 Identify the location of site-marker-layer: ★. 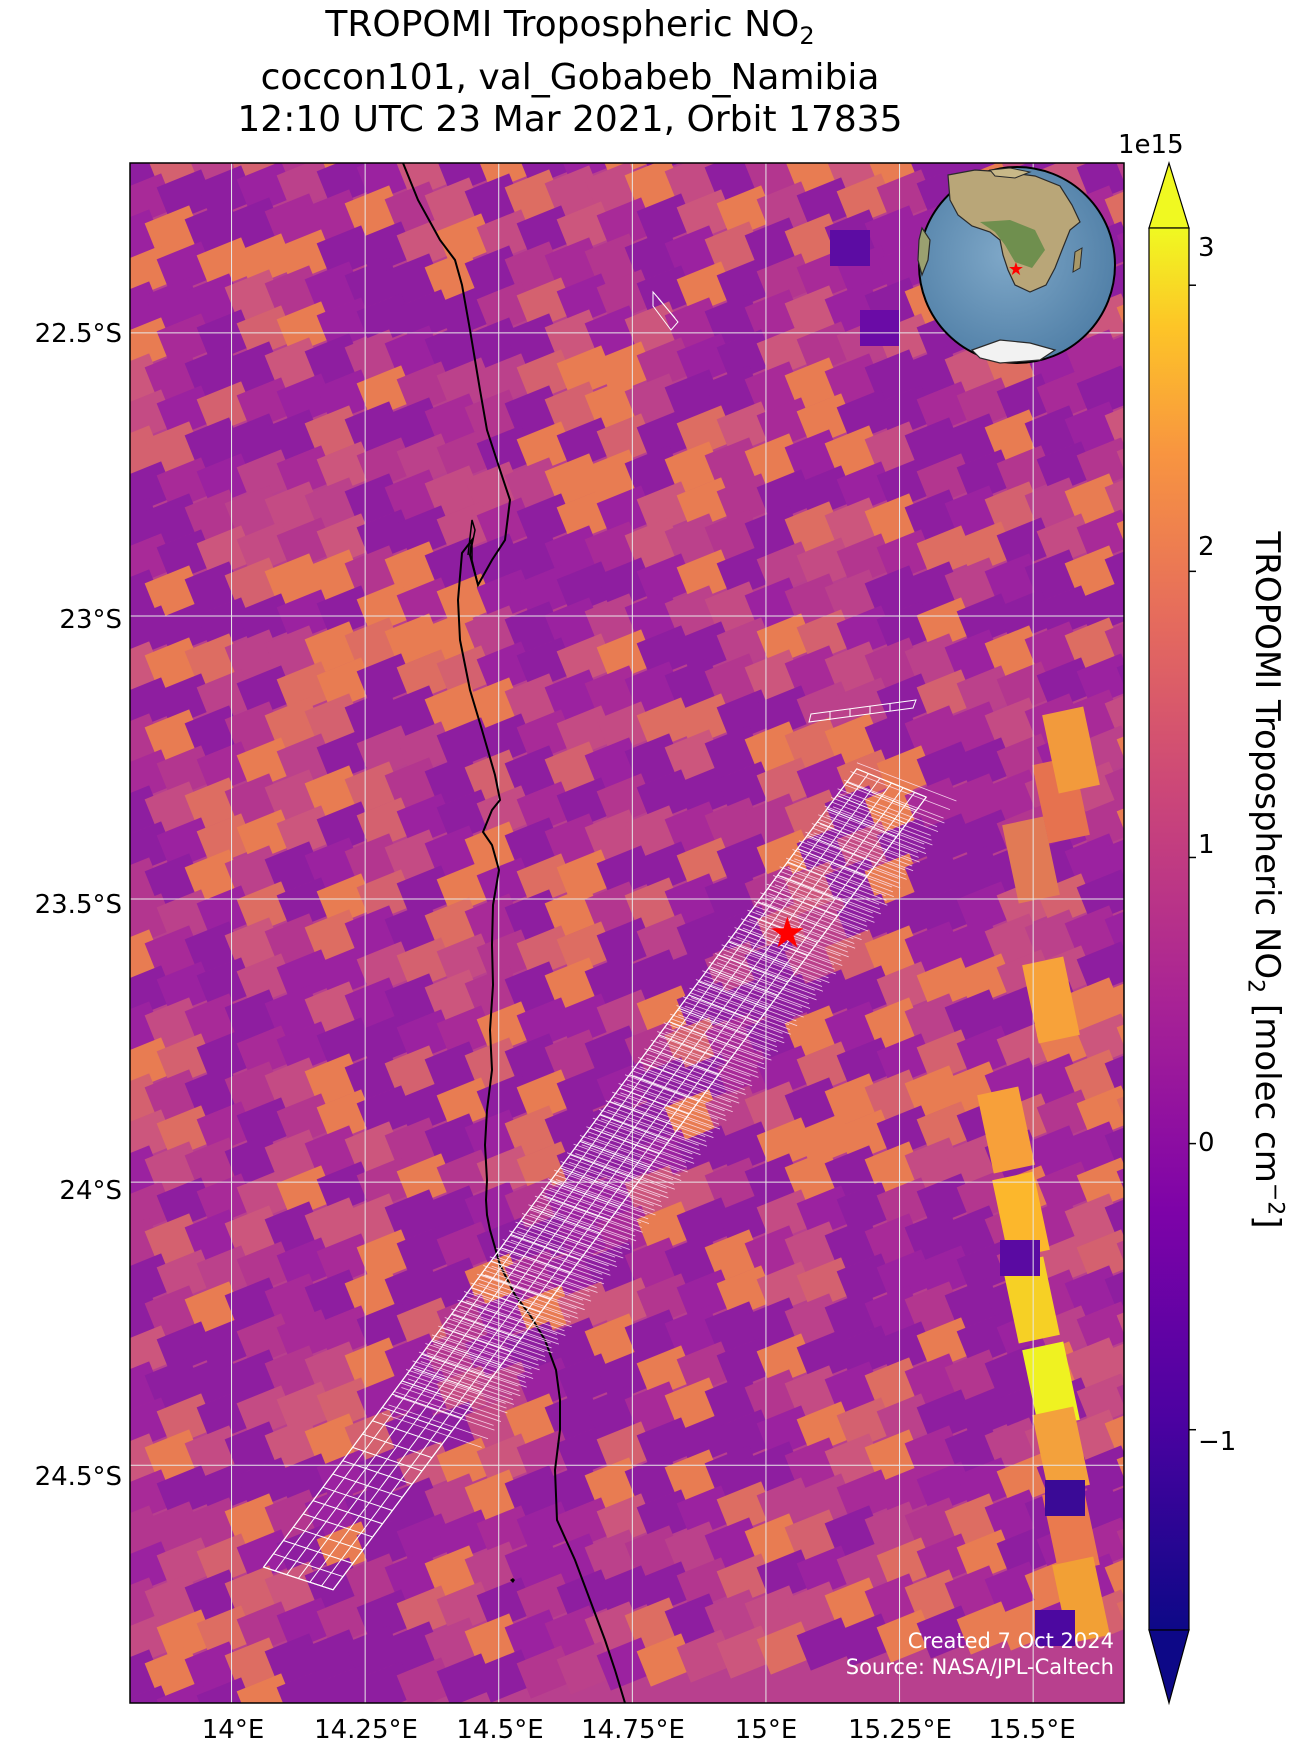
(787, 932).